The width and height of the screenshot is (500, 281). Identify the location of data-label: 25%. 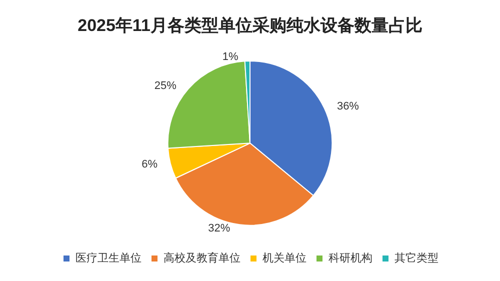
(165, 86).